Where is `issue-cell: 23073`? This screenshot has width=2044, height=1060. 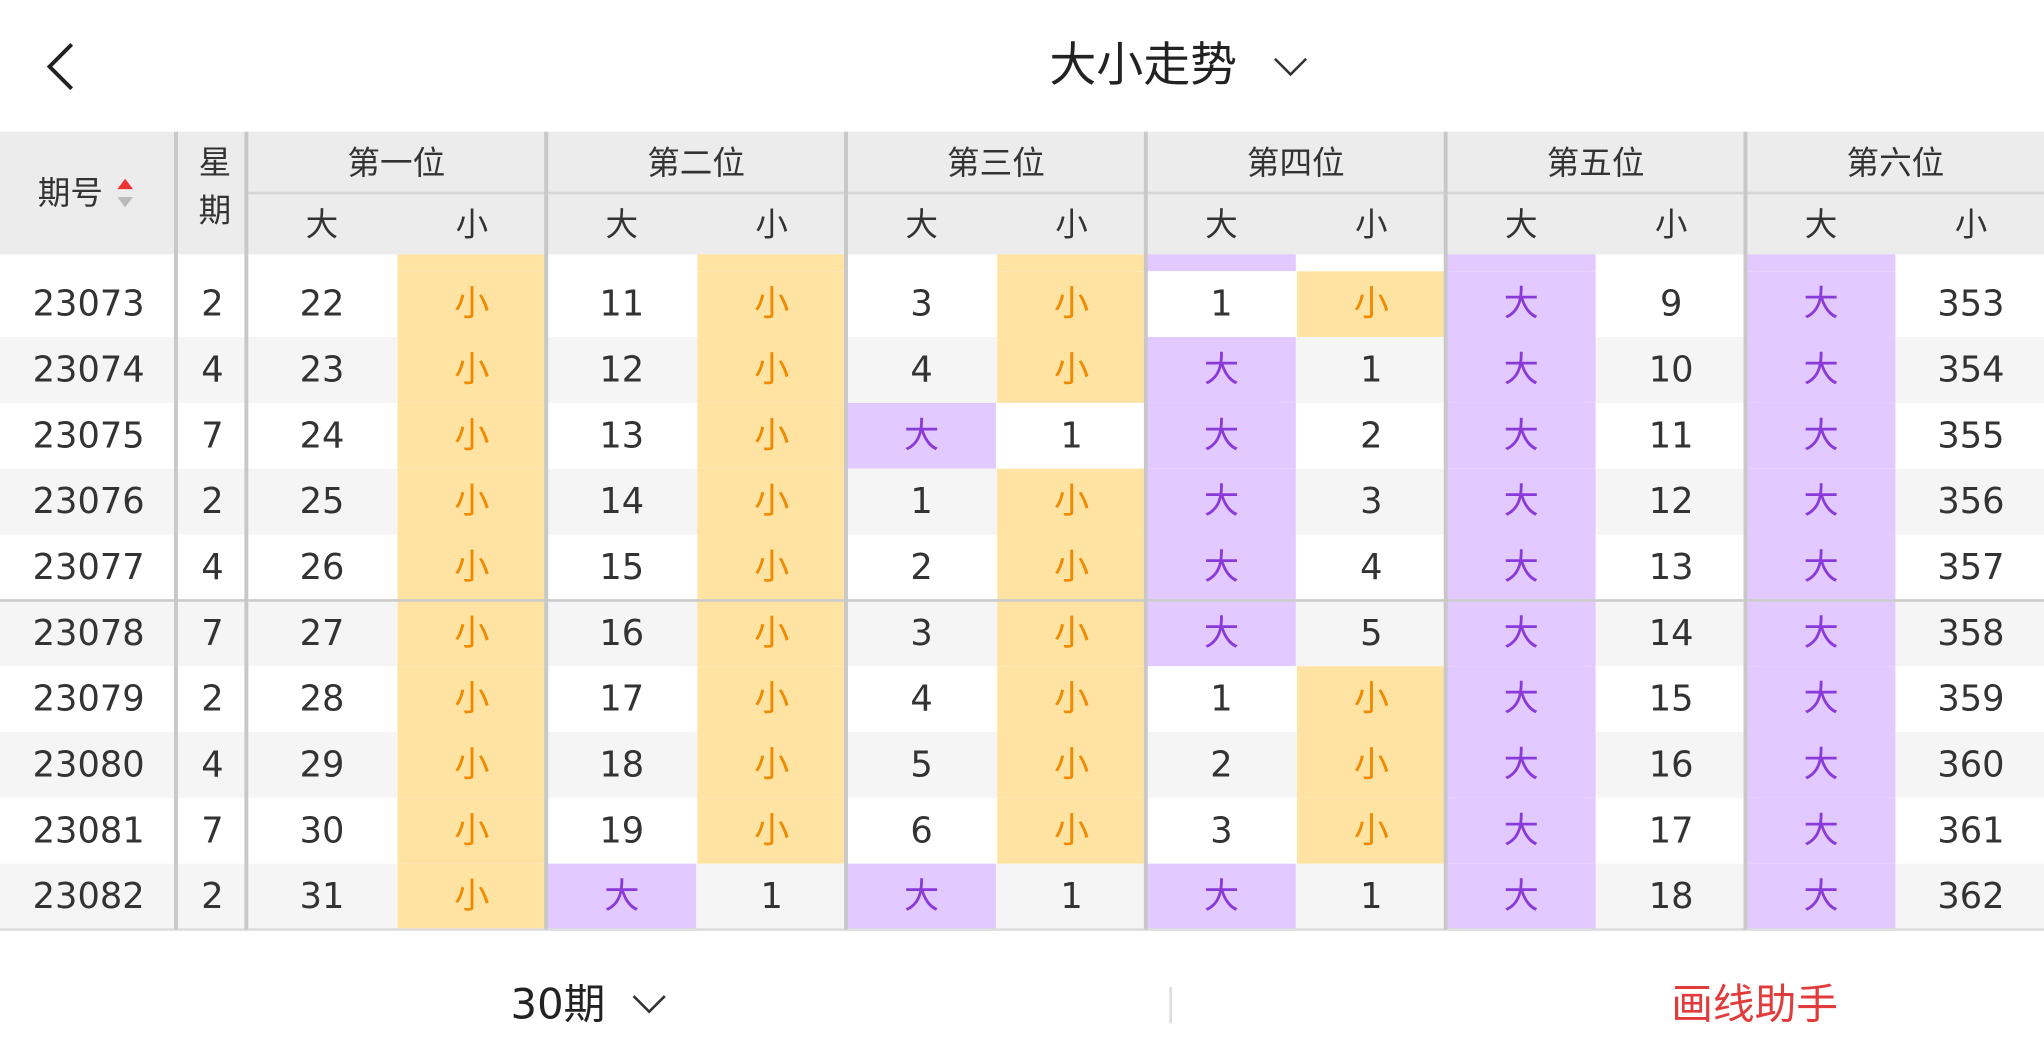 issue-cell: 23073 is located at coordinates (89, 304).